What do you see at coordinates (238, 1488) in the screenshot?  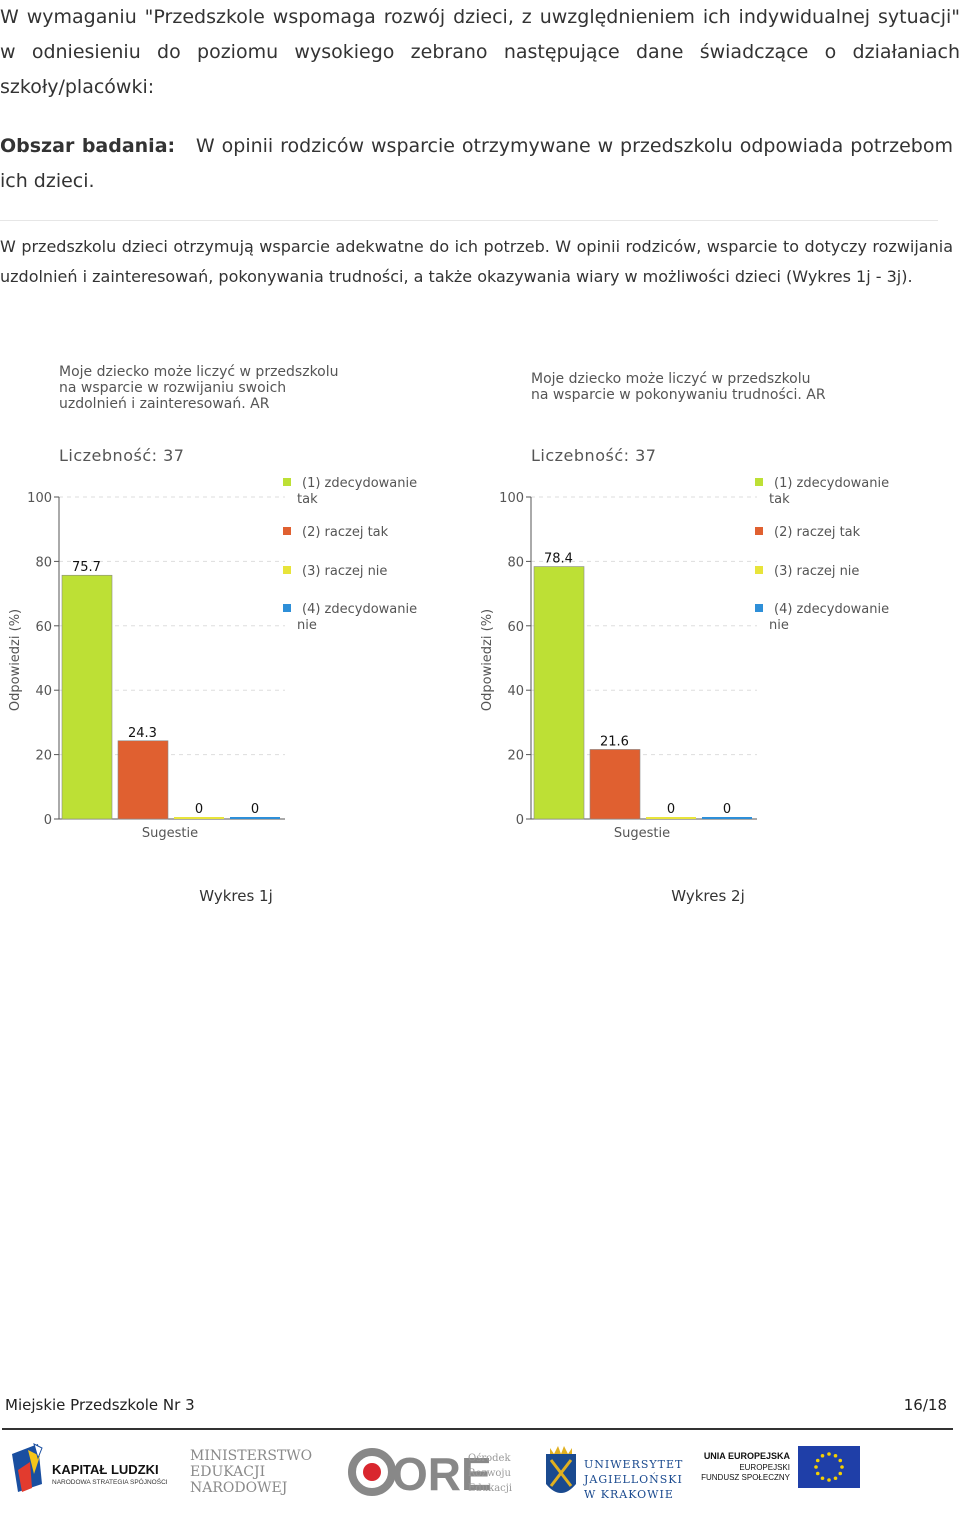 I see `men-line-3: NARODOWEJ` at bounding box center [238, 1488].